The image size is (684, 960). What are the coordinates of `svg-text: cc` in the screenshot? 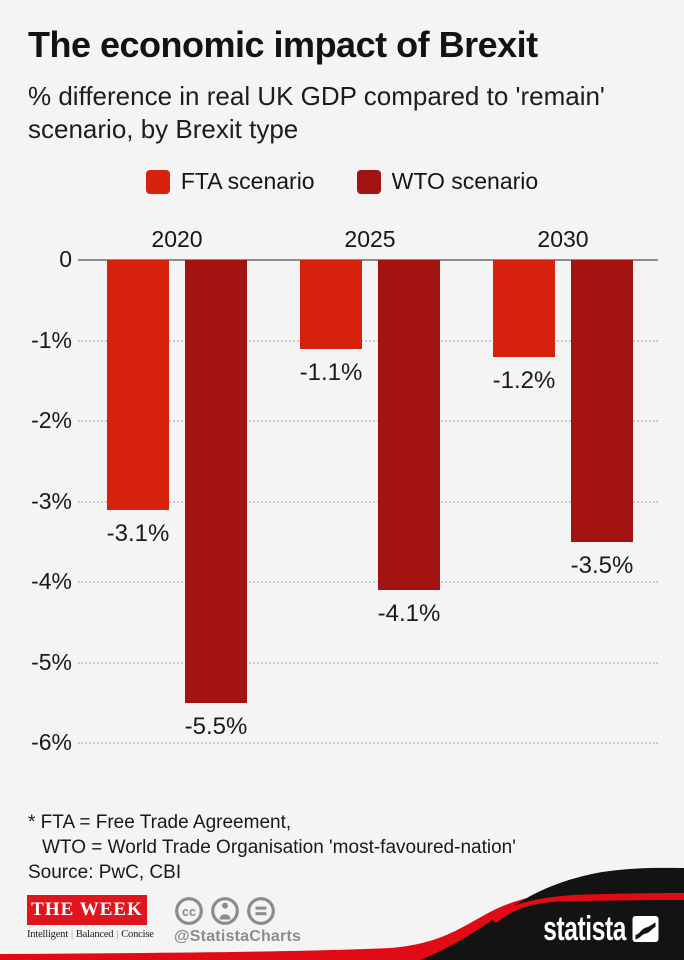 It's located at (189, 912).